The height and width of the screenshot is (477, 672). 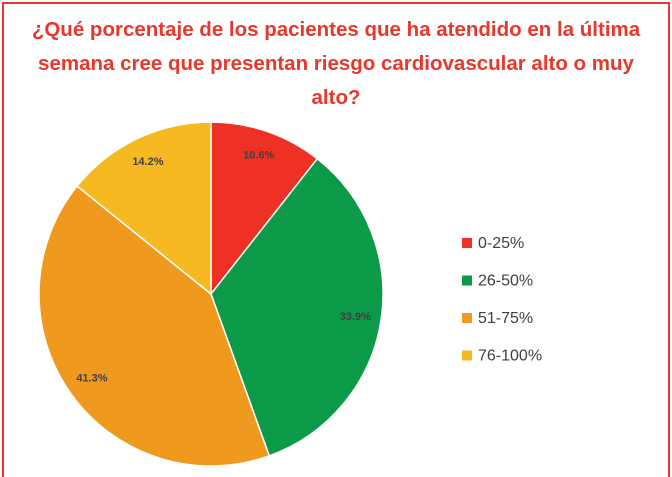 I want to click on legend-label: 51-75%, so click(x=505, y=318).